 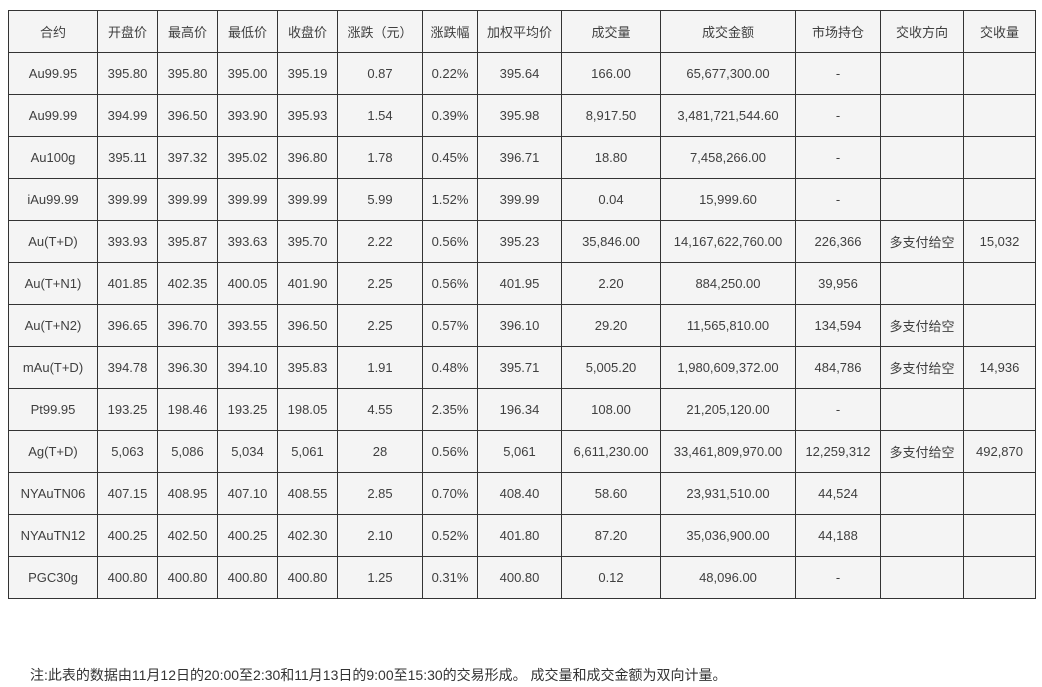 I want to click on column-header: 涨跌（元）, so click(x=380, y=31).